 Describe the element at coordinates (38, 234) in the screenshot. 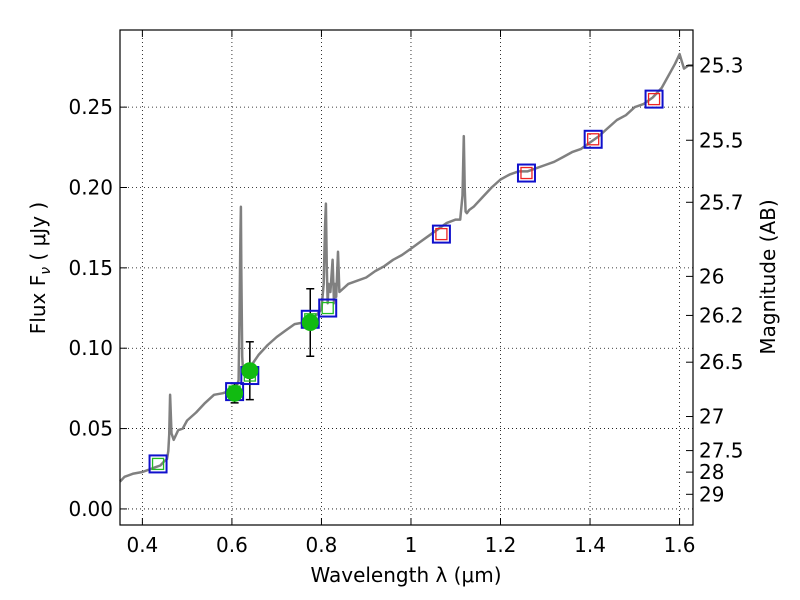

I see `y-axis-label-unit: ( μJy )` at that location.